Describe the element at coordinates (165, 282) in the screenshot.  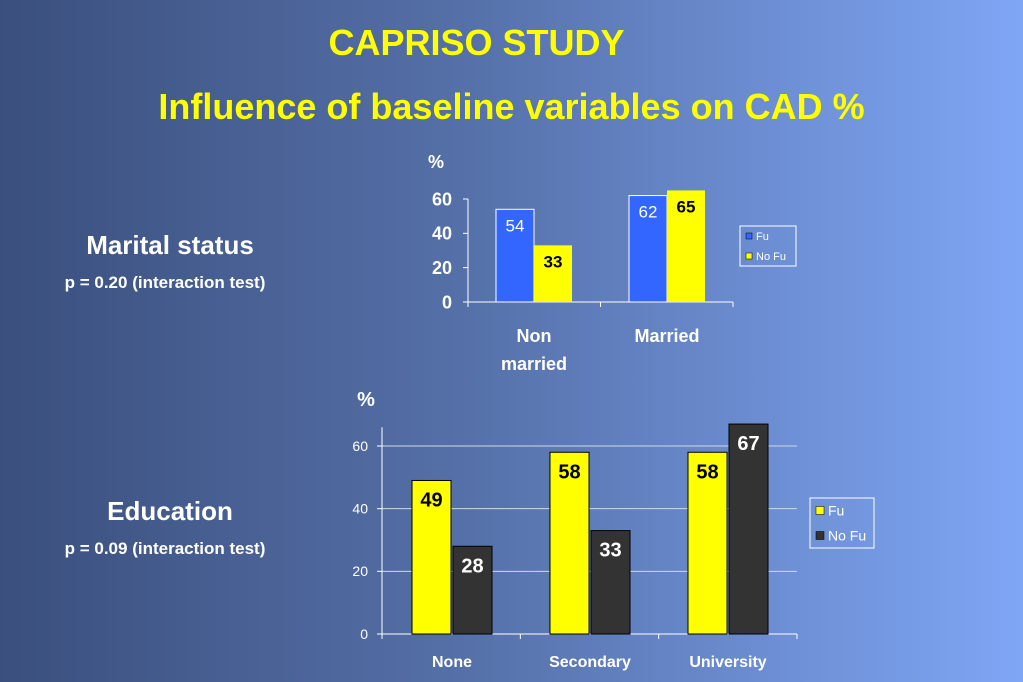
I see `marital-status-note: p = 0.20 (interaction test)` at that location.